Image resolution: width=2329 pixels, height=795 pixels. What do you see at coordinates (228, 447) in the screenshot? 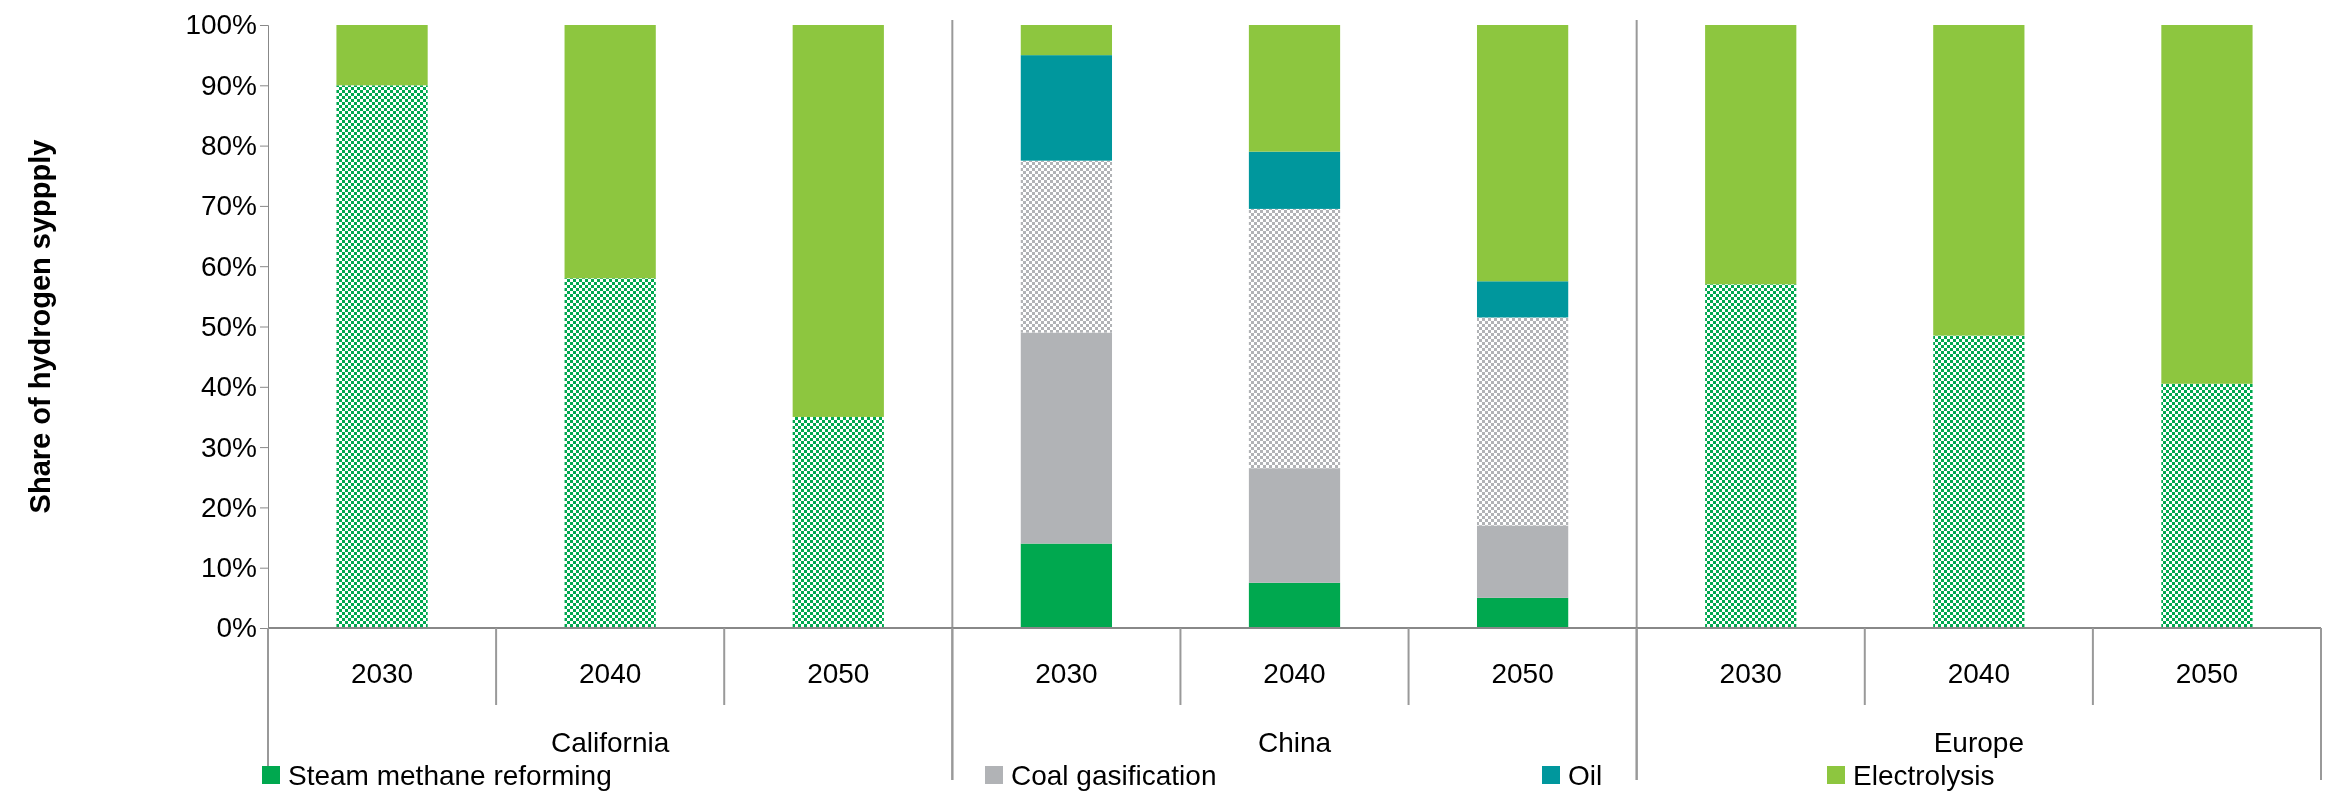
I see `y-tick-label: 30%` at bounding box center [228, 447].